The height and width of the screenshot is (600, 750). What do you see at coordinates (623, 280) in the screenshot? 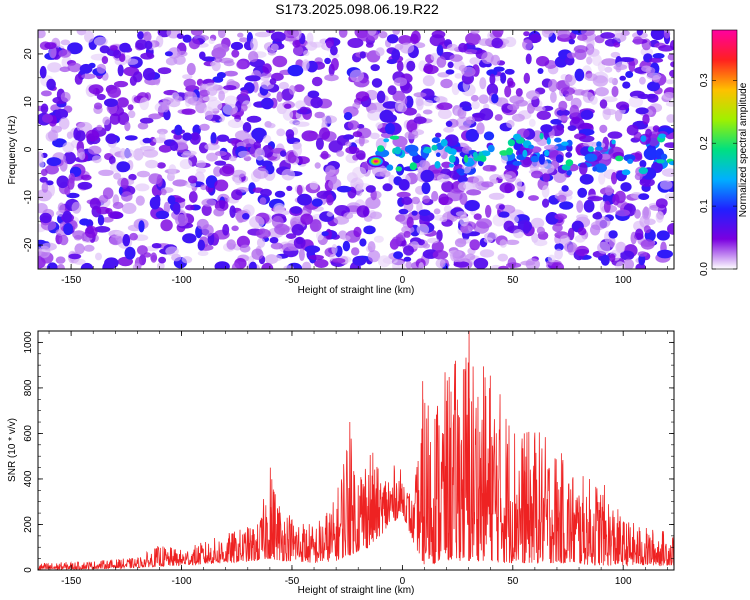
I see `x-tick-label: 100` at bounding box center [623, 280].